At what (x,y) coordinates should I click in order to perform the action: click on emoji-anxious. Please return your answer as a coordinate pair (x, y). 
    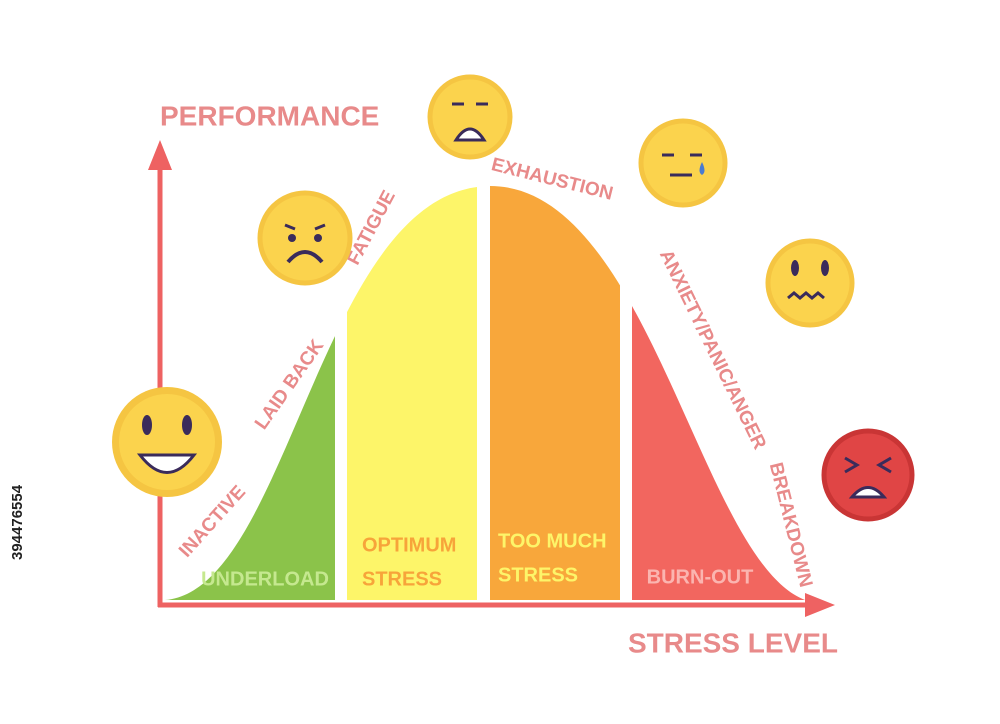
    Looking at the image, I should click on (810, 283).